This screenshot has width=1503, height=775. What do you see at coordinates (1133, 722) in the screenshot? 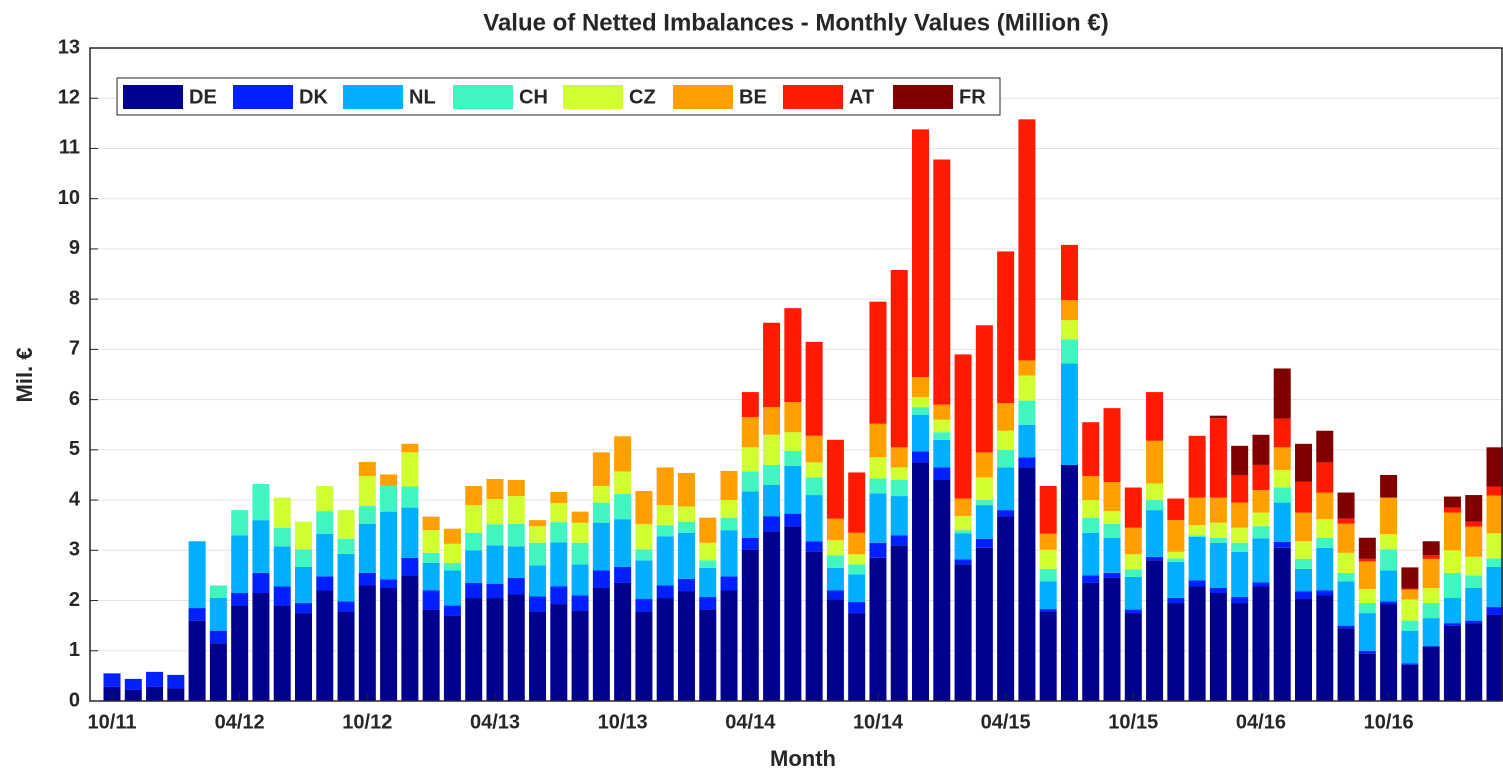
I see `x-tick-label: 10/15` at bounding box center [1133, 722].